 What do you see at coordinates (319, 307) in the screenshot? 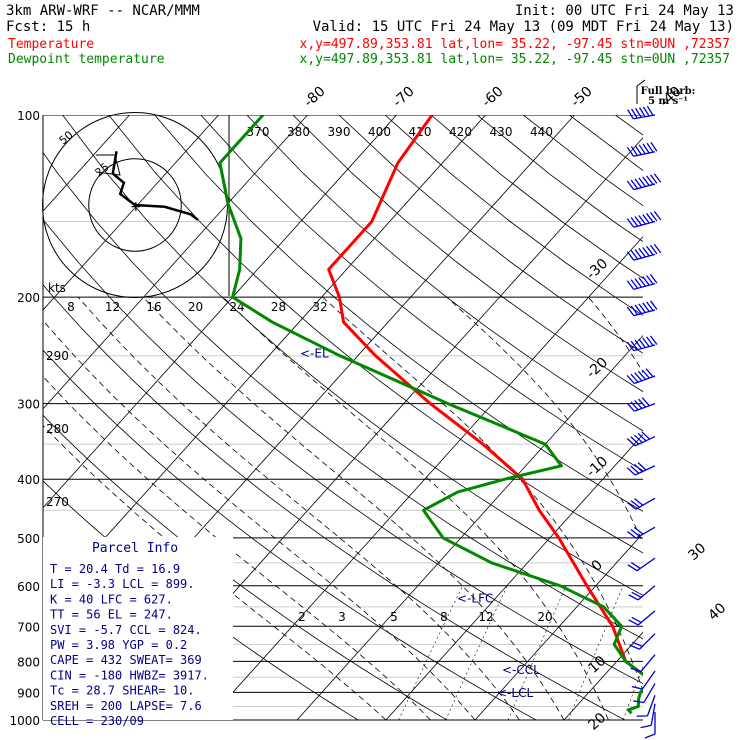
I see `hodograph-speed-label: 32` at bounding box center [319, 307].